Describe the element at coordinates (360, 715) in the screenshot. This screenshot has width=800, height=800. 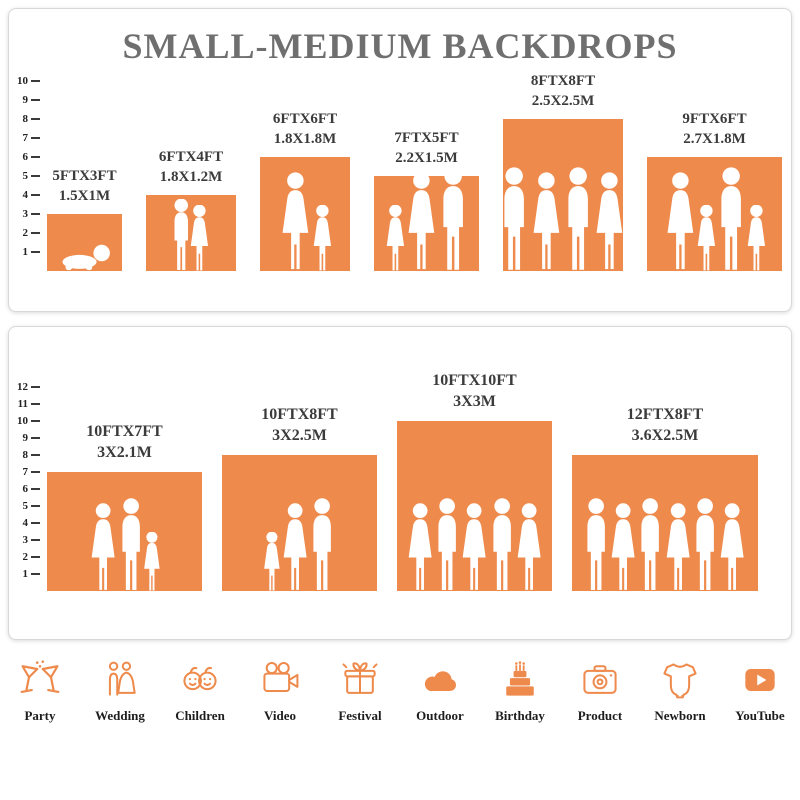
I see `category-label: Festival` at that location.